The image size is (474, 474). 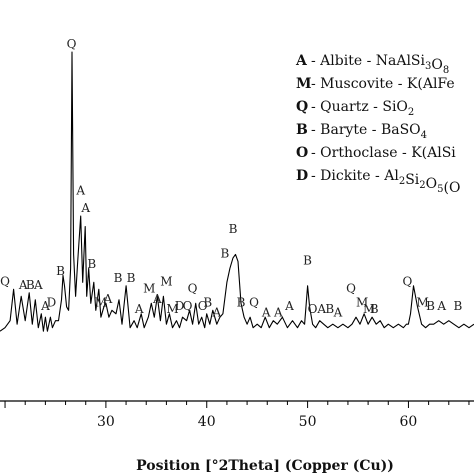 What do you see at coordinates (265, 466) in the screenshot?
I see `x-axis-title: Position [°2Theta] (Copper (Cu))` at bounding box center [265, 466].